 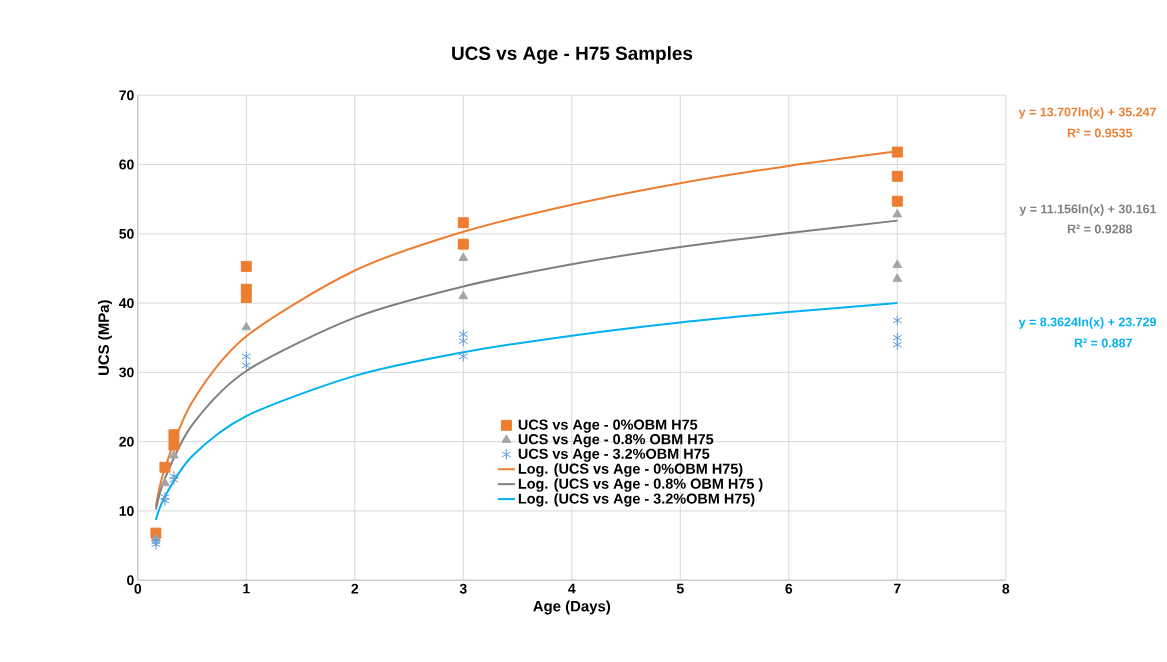 I want to click on legend-label: Log. (UCS vs Age - 0.8% OBM H75 ), so click(x=640, y=485).